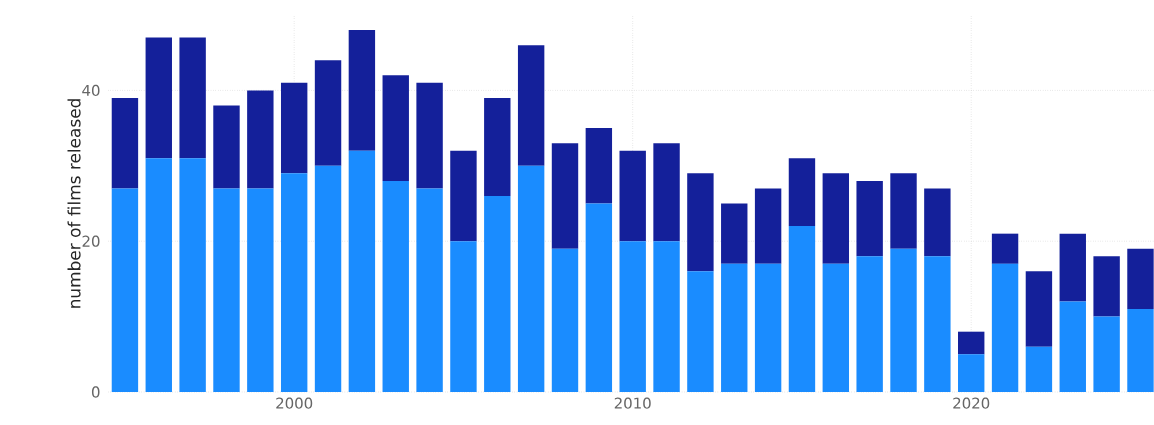  Describe the element at coordinates (971, 403) in the screenshot. I see `x-tick-label: 2020` at that location.